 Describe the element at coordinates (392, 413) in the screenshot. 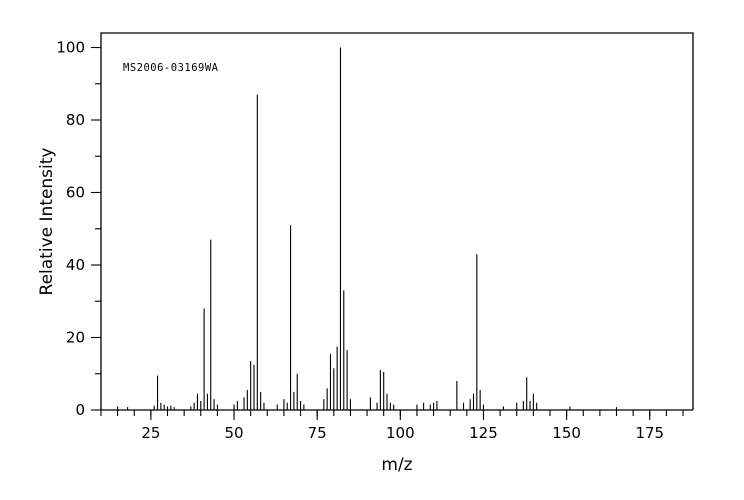

I see `x-axis-minor-ticks` at that location.